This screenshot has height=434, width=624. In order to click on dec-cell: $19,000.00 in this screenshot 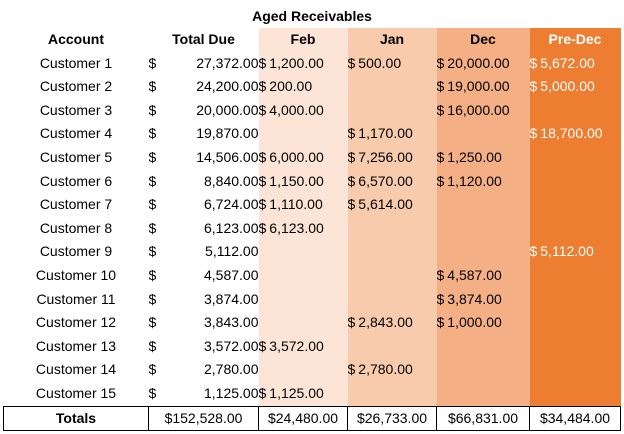, I will do `click(483, 87)`.